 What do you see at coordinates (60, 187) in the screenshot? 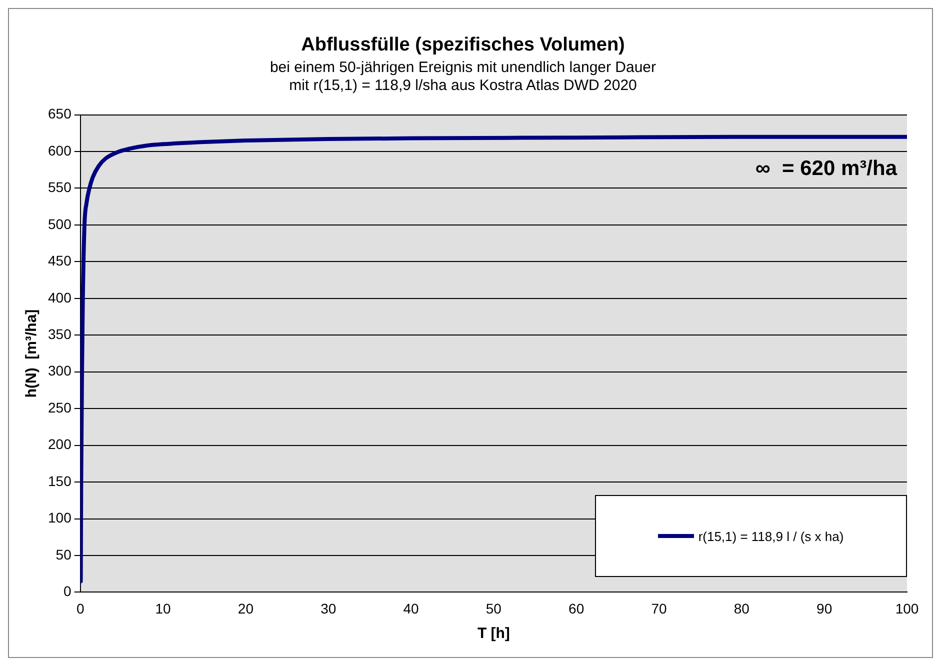
I see `y-tick-label: 550` at bounding box center [60, 187].